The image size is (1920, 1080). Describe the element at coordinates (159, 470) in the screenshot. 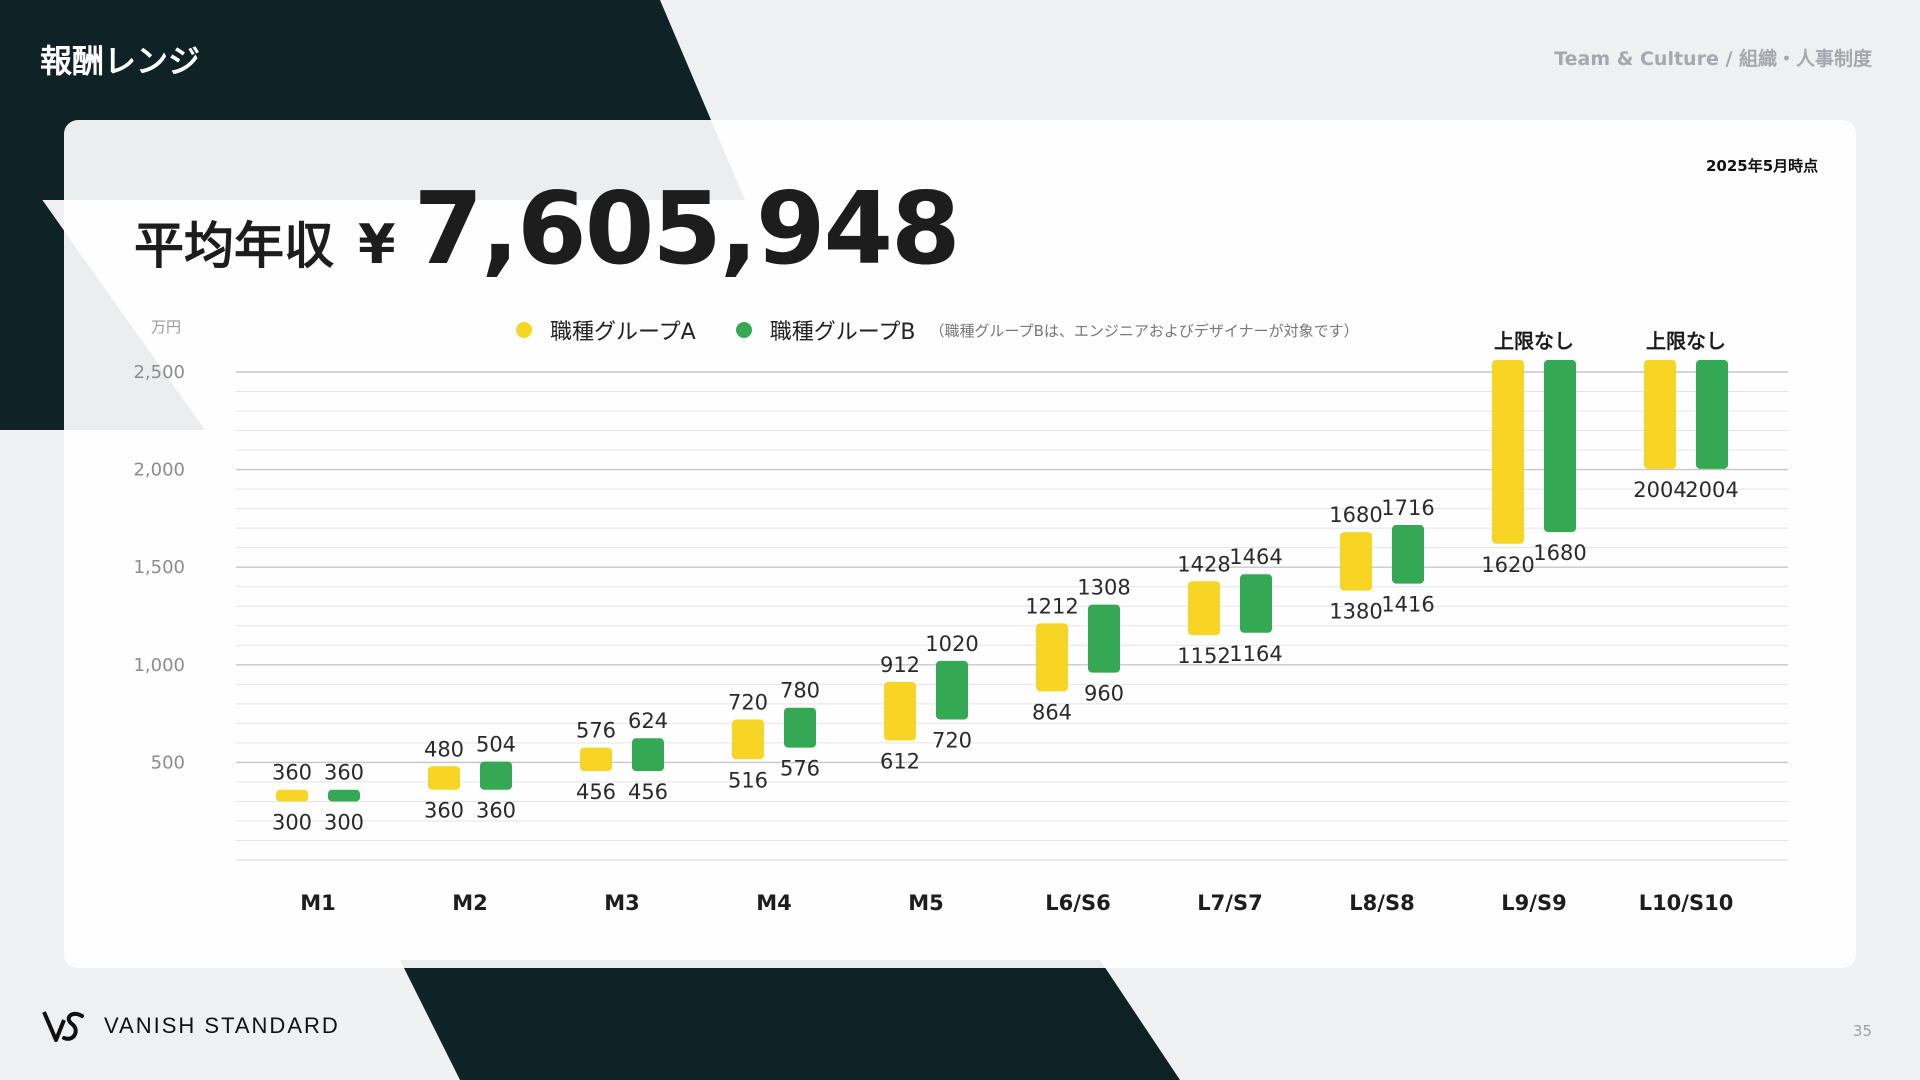

I see `y-tick-label: 2,000` at that location.